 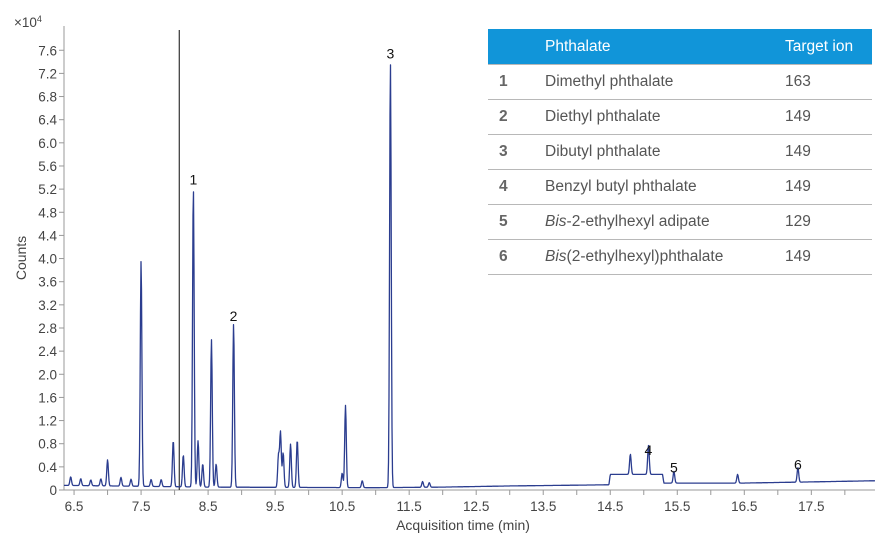 I want to click on x-tick-label: 9.5, so click(x=275, y=506).